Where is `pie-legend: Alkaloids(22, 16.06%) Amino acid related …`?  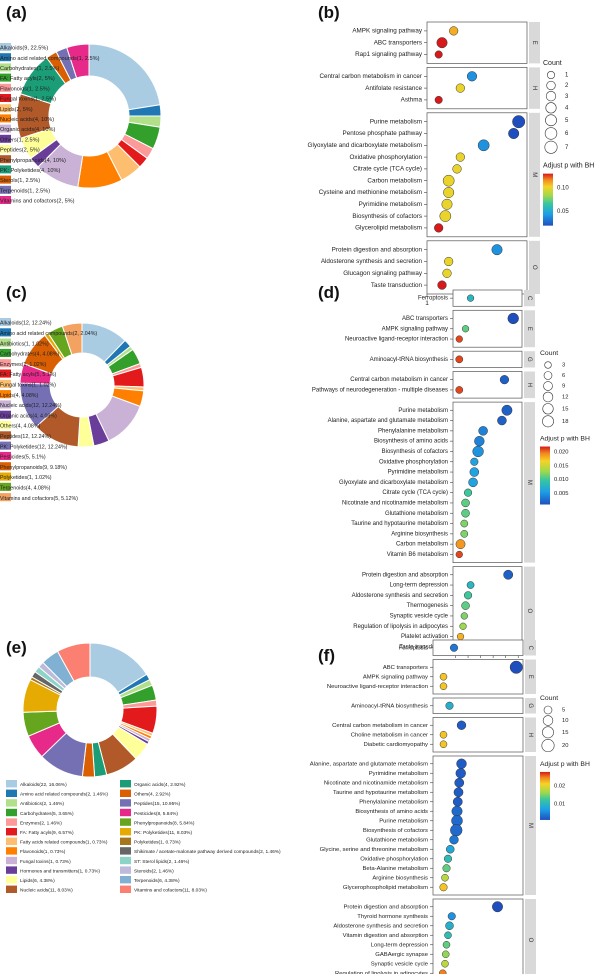
pie-legend: Alkaloids(22, 16.06%) Amino acid related … is located at coordinates (143, 837).